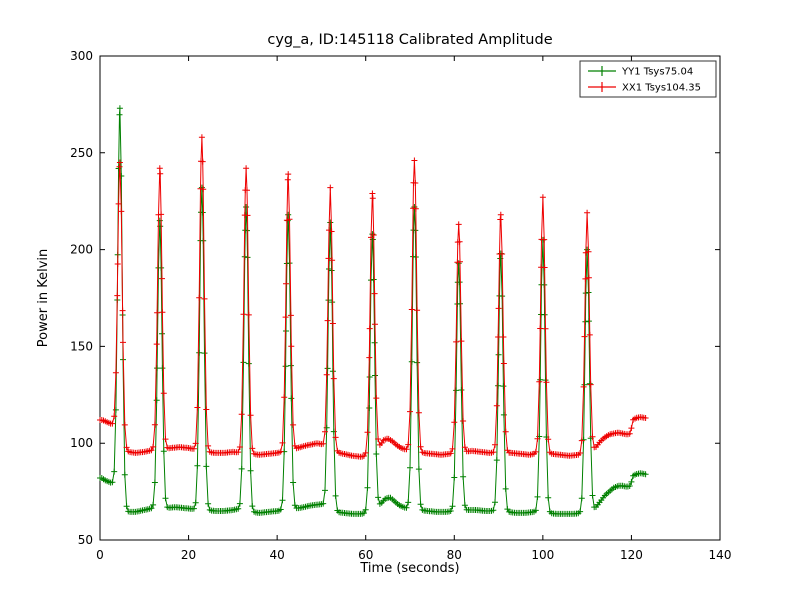  Describe the element at coordinates (602, 87) in the screenshot. I see `legend-swatch-xx1` at that location.